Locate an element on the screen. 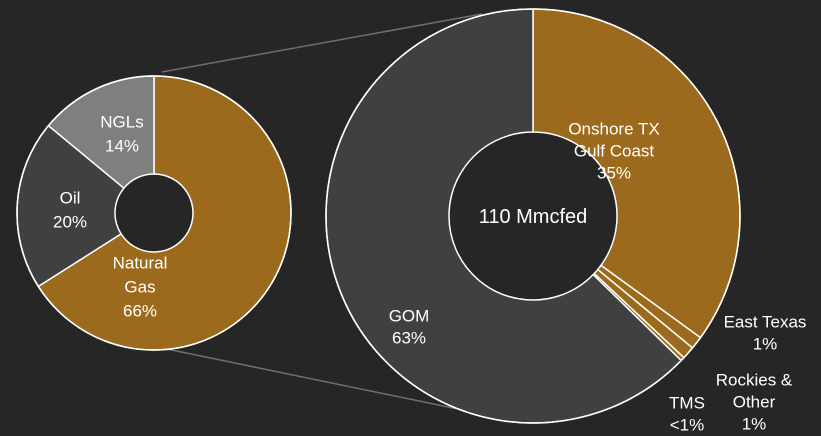  label-ngls: NGLs 14% is located at coordinates (121, 133).